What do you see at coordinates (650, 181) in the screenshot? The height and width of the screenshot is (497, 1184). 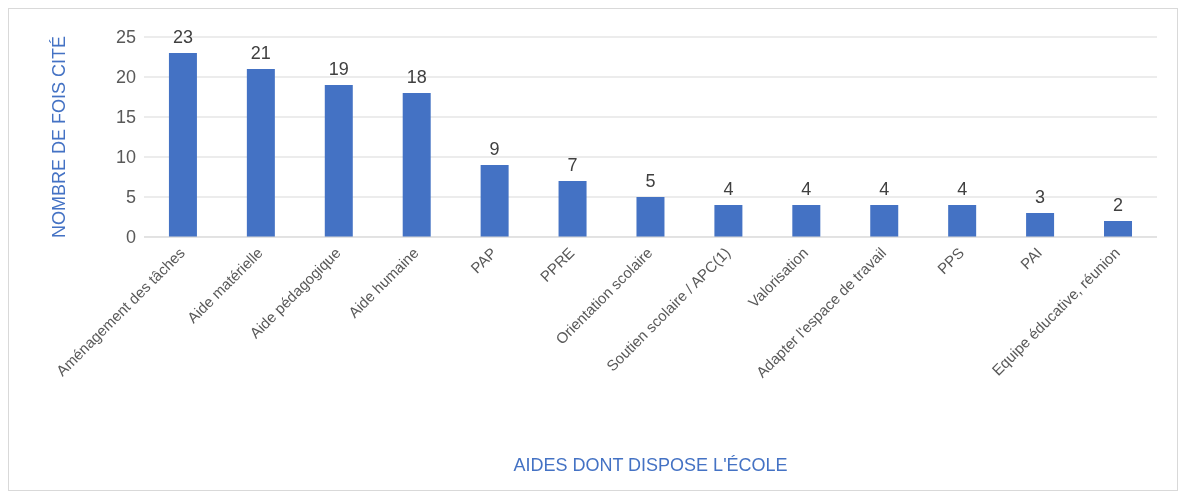 I see `data-label: 5` at bounding box center [650, 181].